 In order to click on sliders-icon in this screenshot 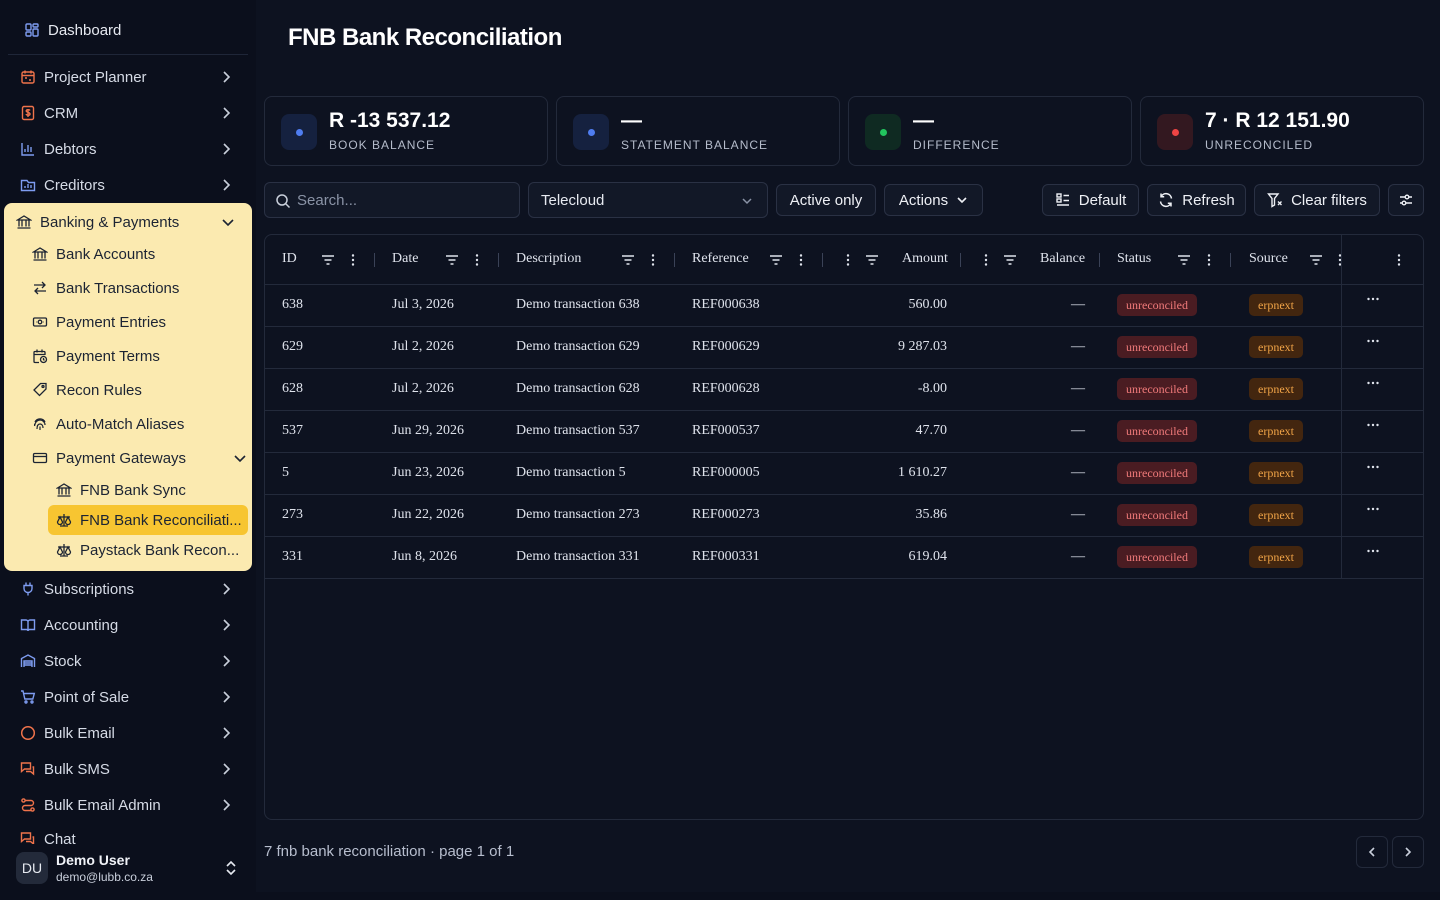, I will do `click(1406, 200)`.